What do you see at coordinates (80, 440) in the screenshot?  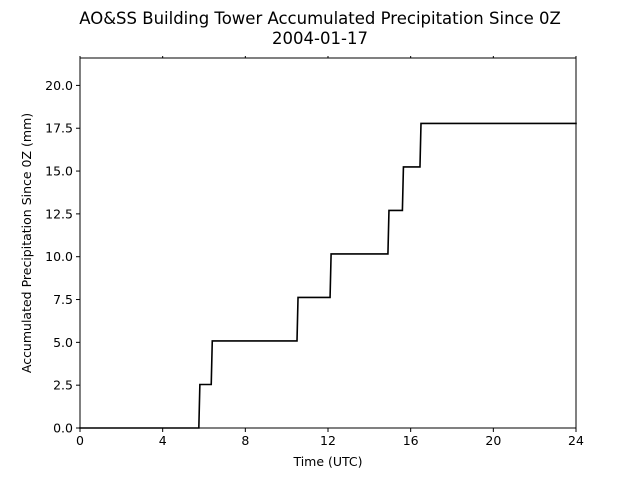 I see `x-tick-label: 0` at bounding box center [80, 440].